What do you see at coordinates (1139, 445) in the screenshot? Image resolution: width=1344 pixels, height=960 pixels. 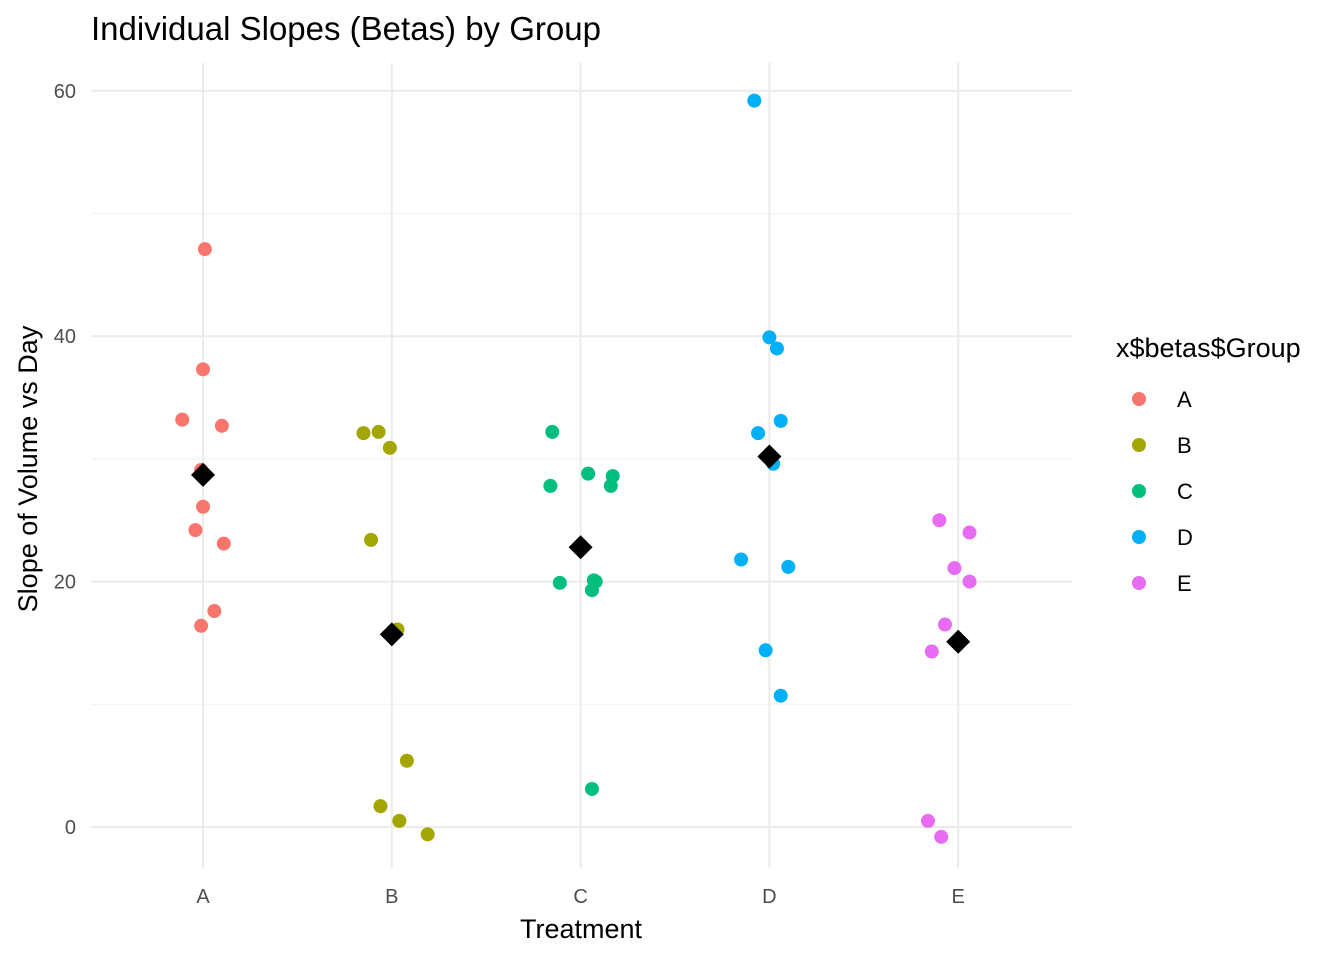 I see `legend-key-b` at bounding box center [1139, 445].